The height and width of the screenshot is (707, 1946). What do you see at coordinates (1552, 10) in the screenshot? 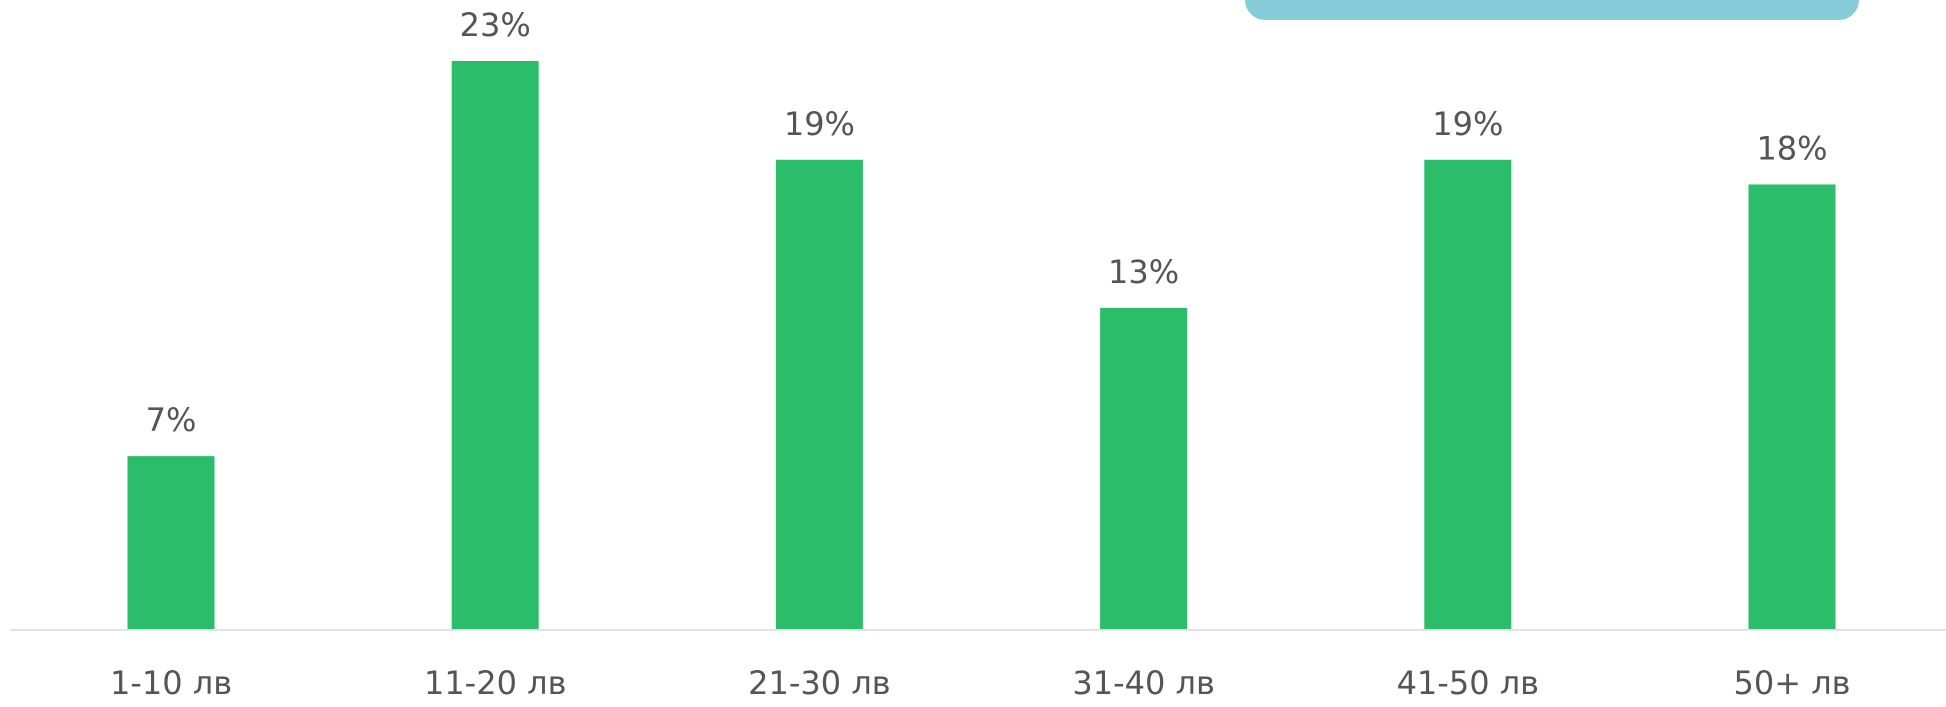
I see `top-panel` at bounding box center [1552, 10].